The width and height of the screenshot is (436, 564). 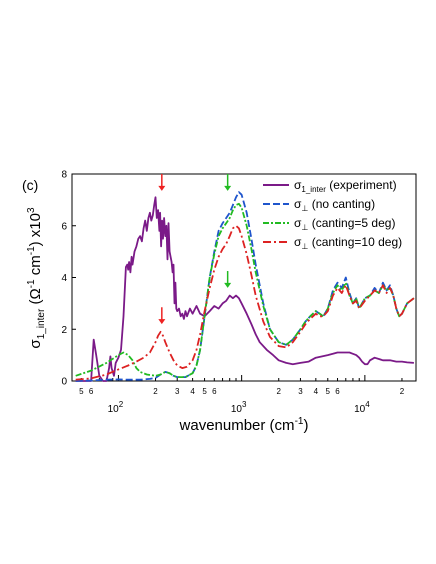 What do you see at coordinates (345, 186) in the screenshot?
I see `legend-label: σ1_inter (experiment)` at bounding box center [345, 186].